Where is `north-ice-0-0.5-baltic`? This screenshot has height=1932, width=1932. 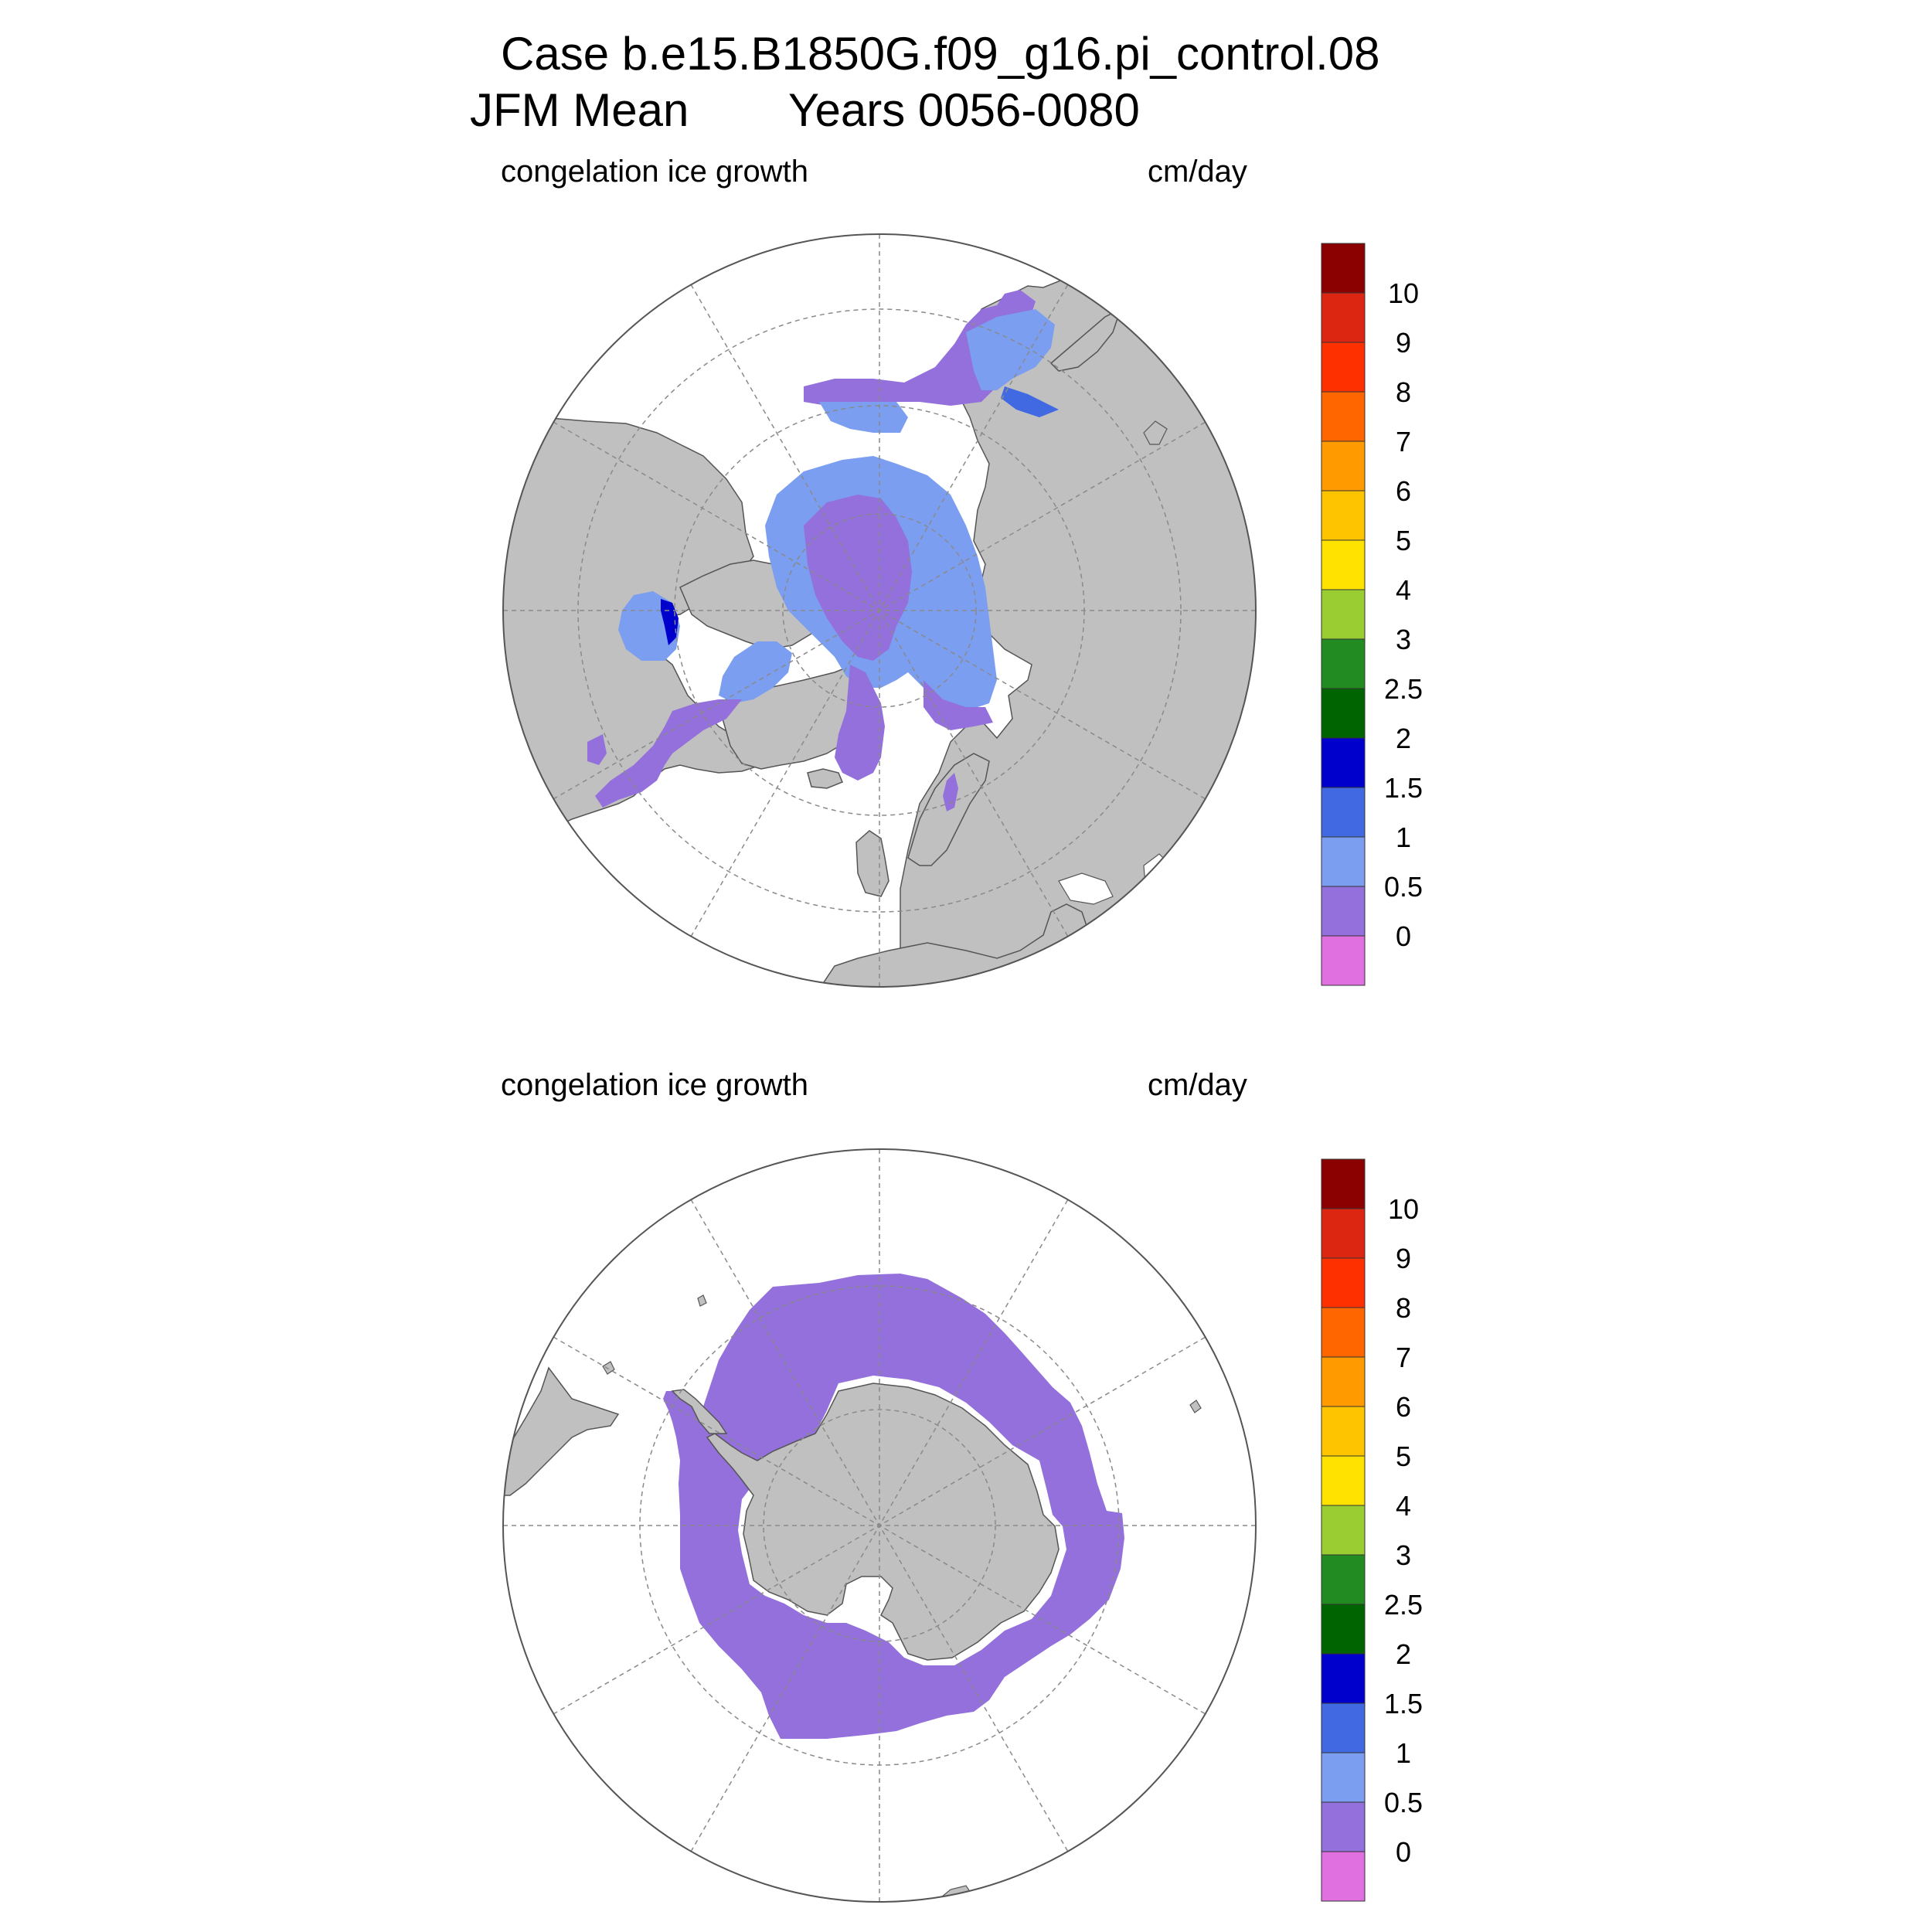 north-ice-0-0.5-baltic is located at coordinates (950, 792).